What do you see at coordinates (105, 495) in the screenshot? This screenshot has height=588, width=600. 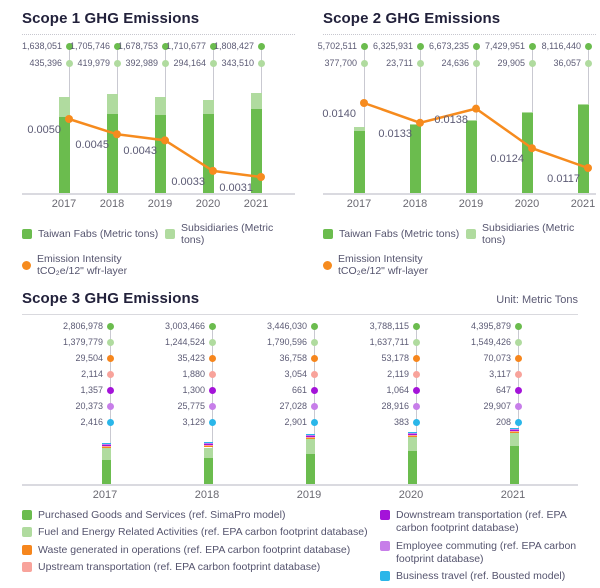 I see `year-label: 2017` at bounding box center [105, 495].